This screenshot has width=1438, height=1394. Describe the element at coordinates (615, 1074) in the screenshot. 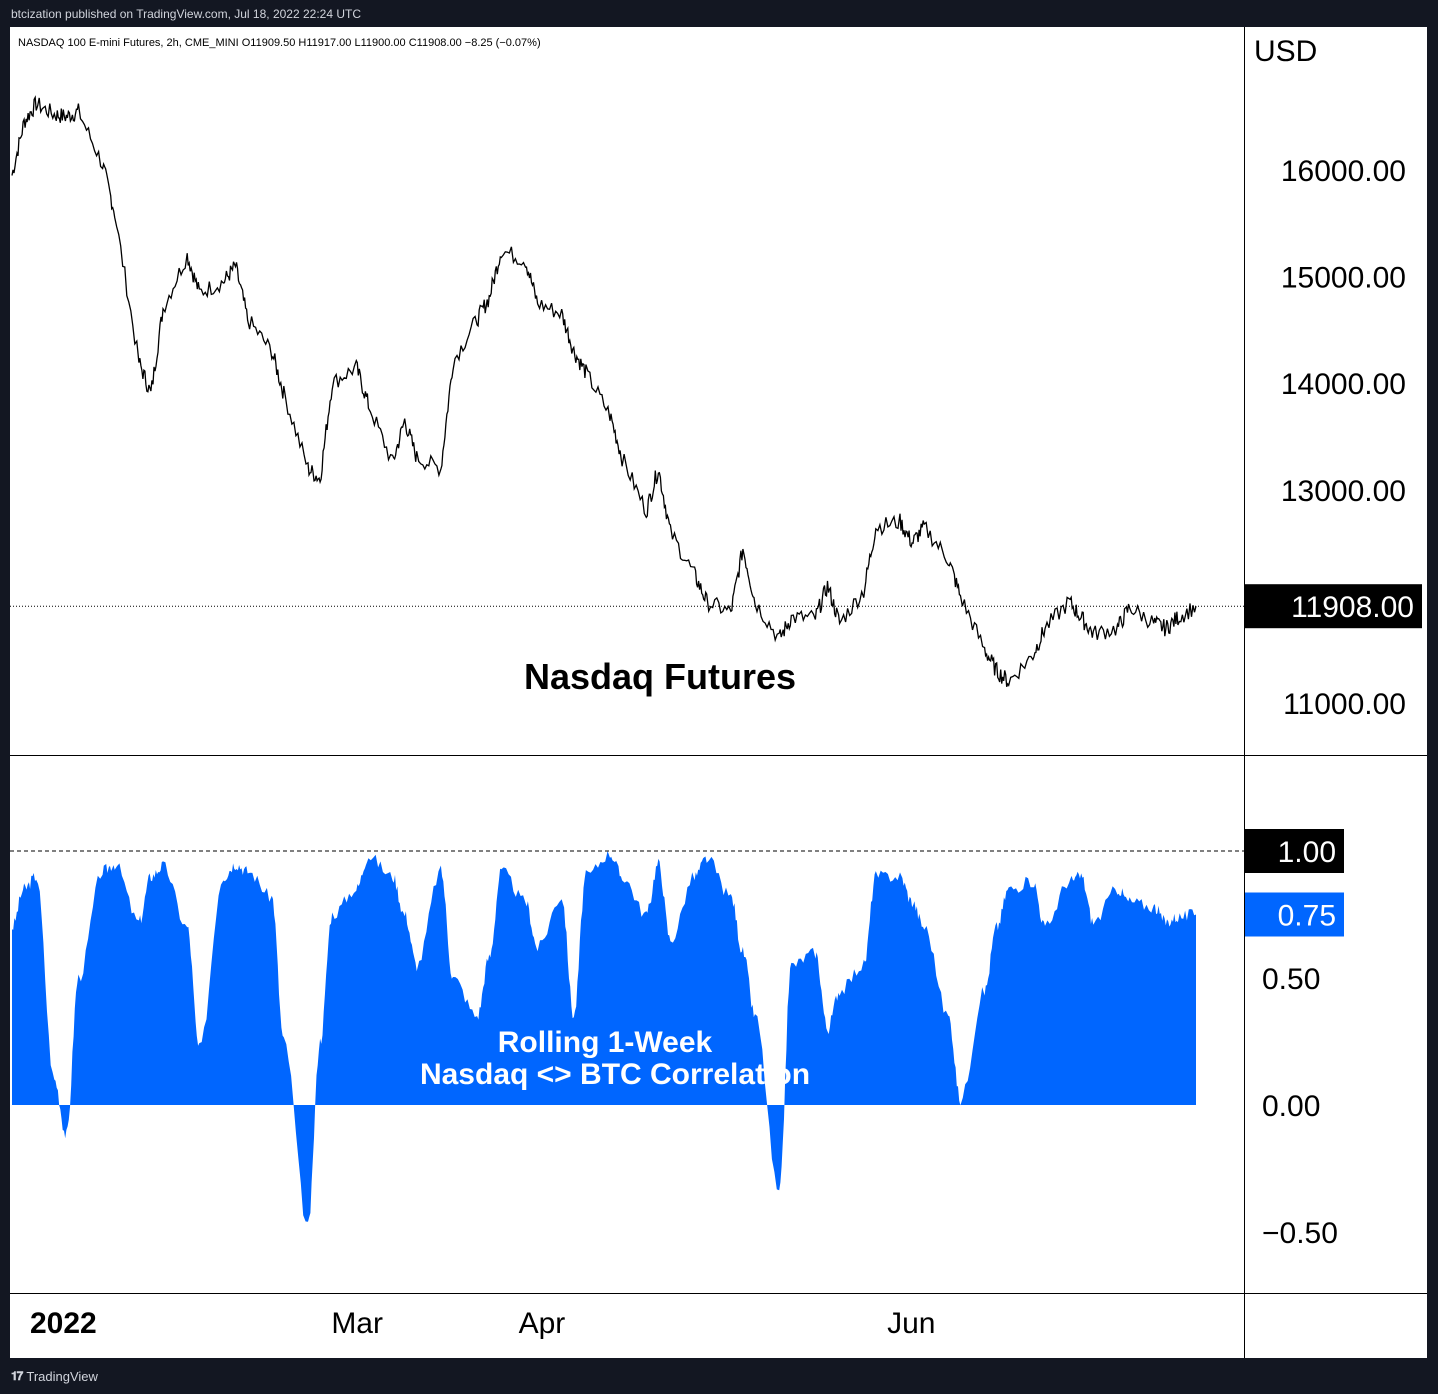

I see `correlation-subtitle: Nasdaq <> BTC Correlation` at that location.